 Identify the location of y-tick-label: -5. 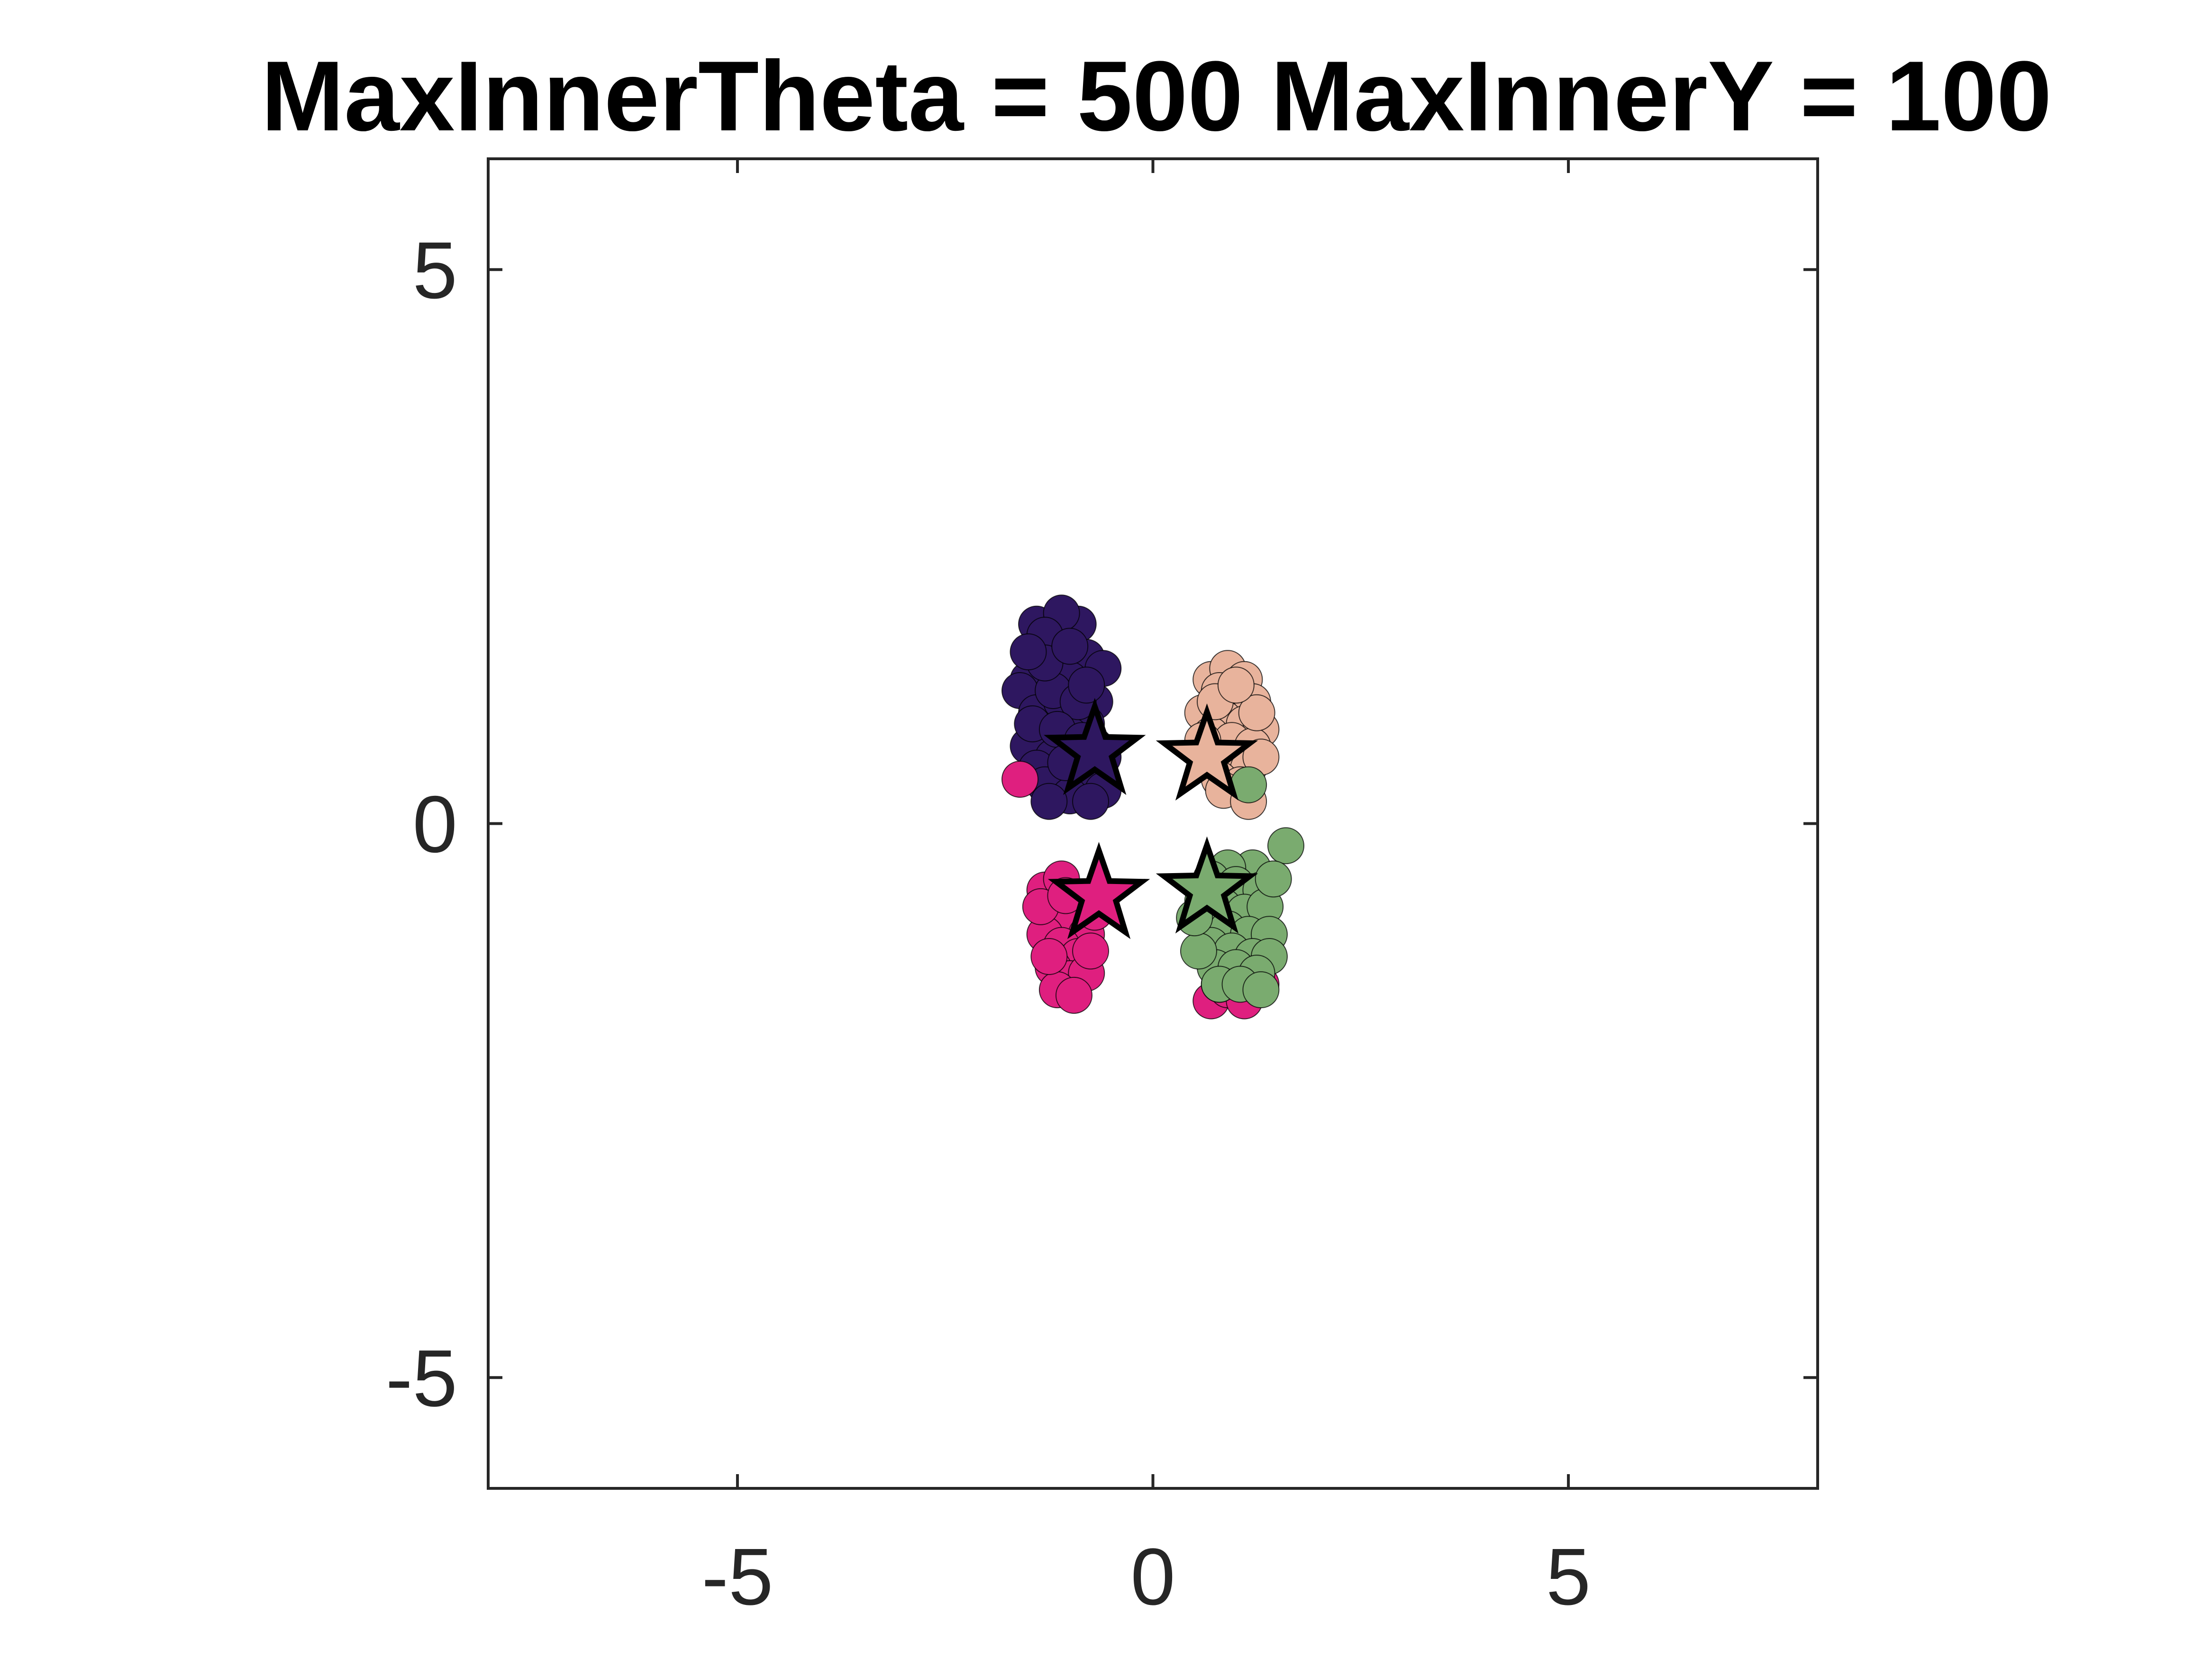
(421, 1378).